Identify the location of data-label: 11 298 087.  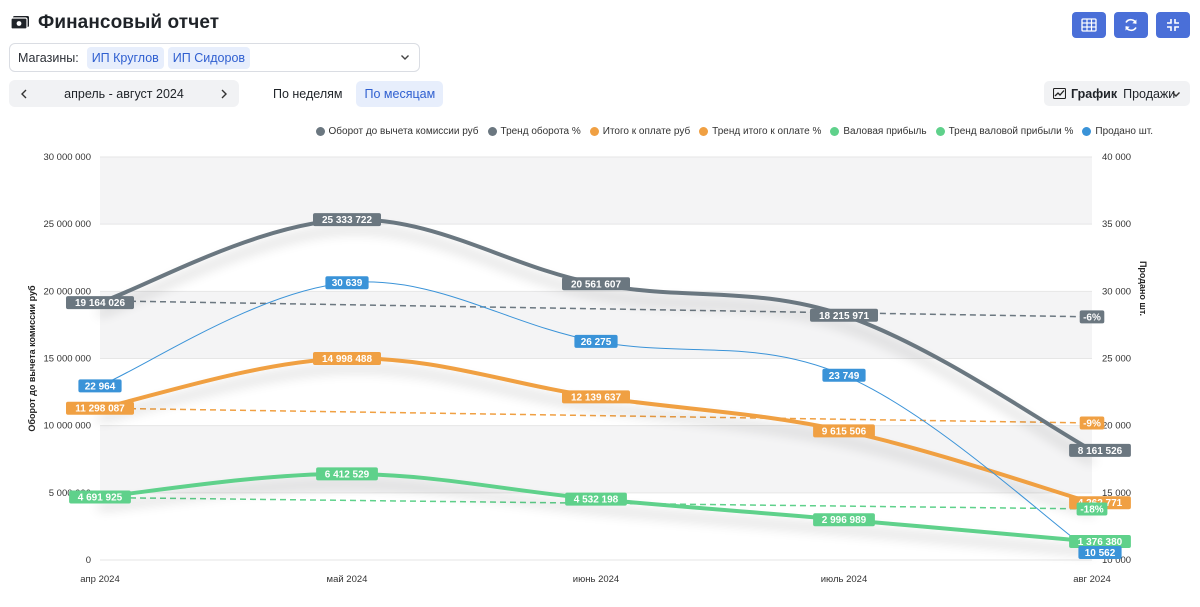
(100, 408).